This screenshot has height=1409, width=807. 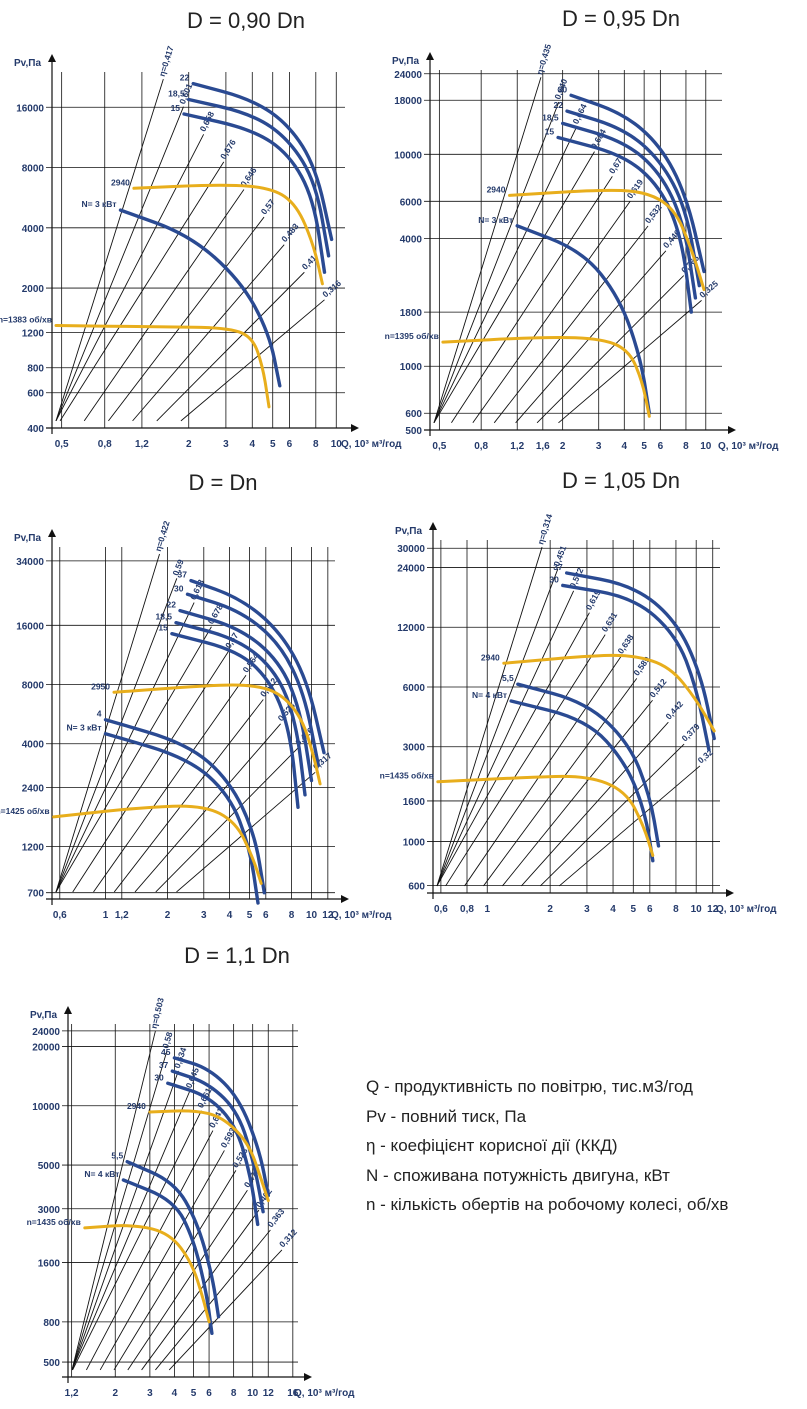 What do you see at coordinates (414, 688) in the screenshot?
I see `y-tick-label: 6000` at bounding box center [414, 688].